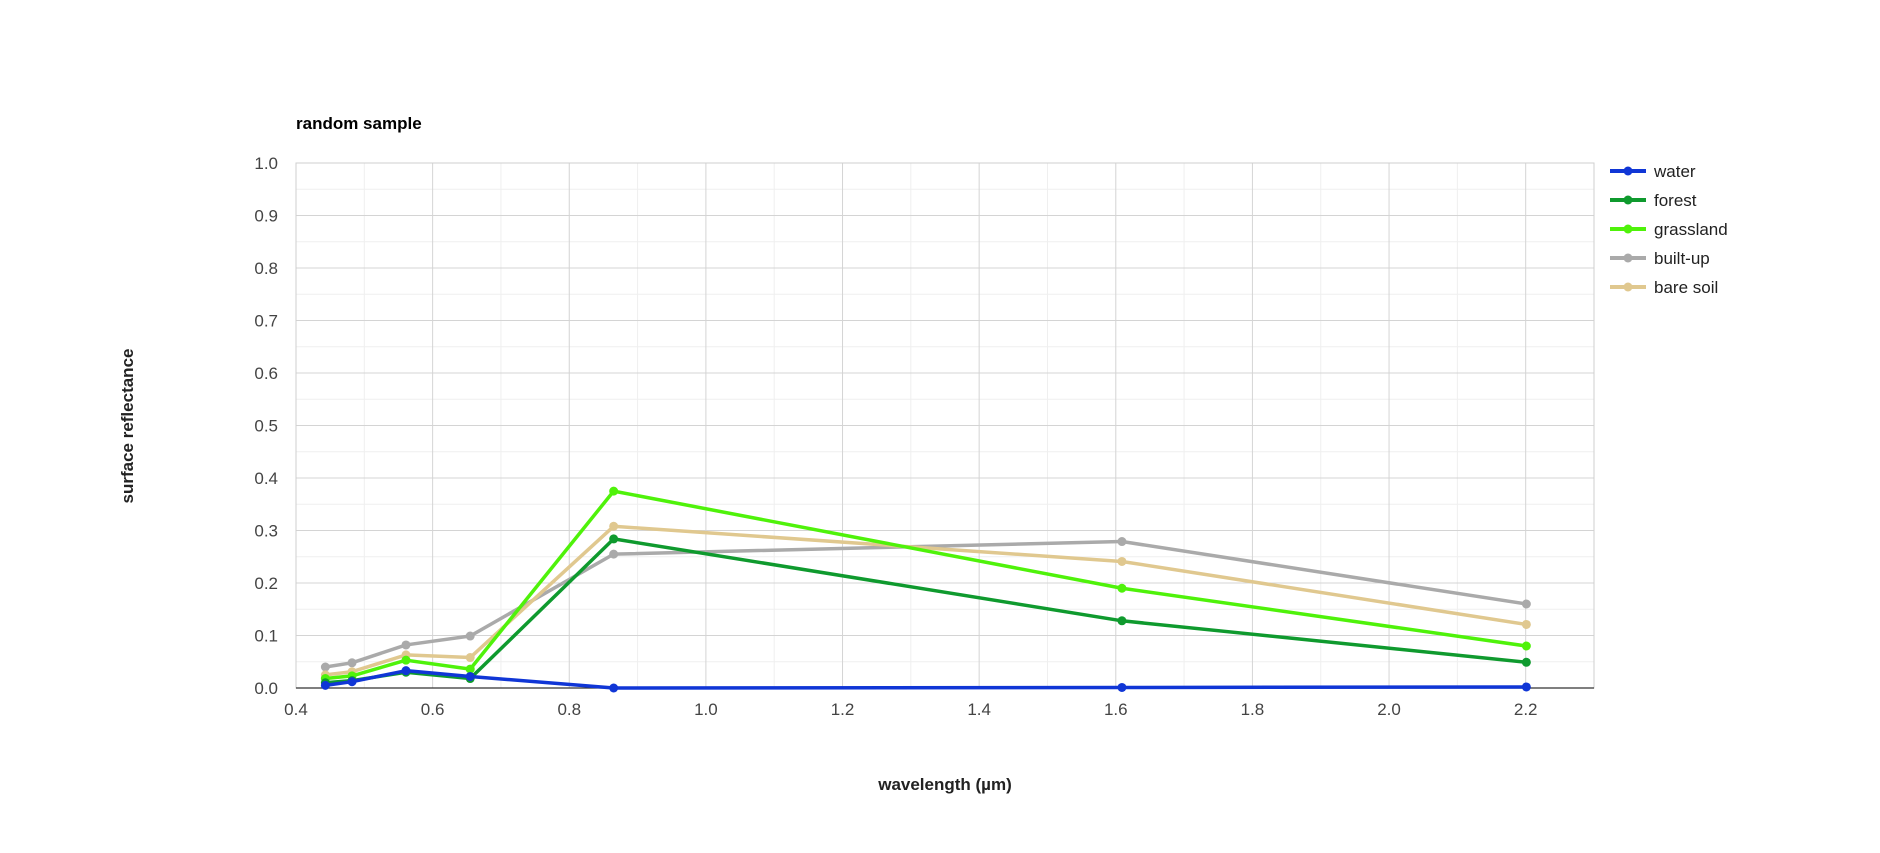  Describe the element at coordinates (1116, 709) in the screenshot. I see `x-tick-label: 1.6` at that location.